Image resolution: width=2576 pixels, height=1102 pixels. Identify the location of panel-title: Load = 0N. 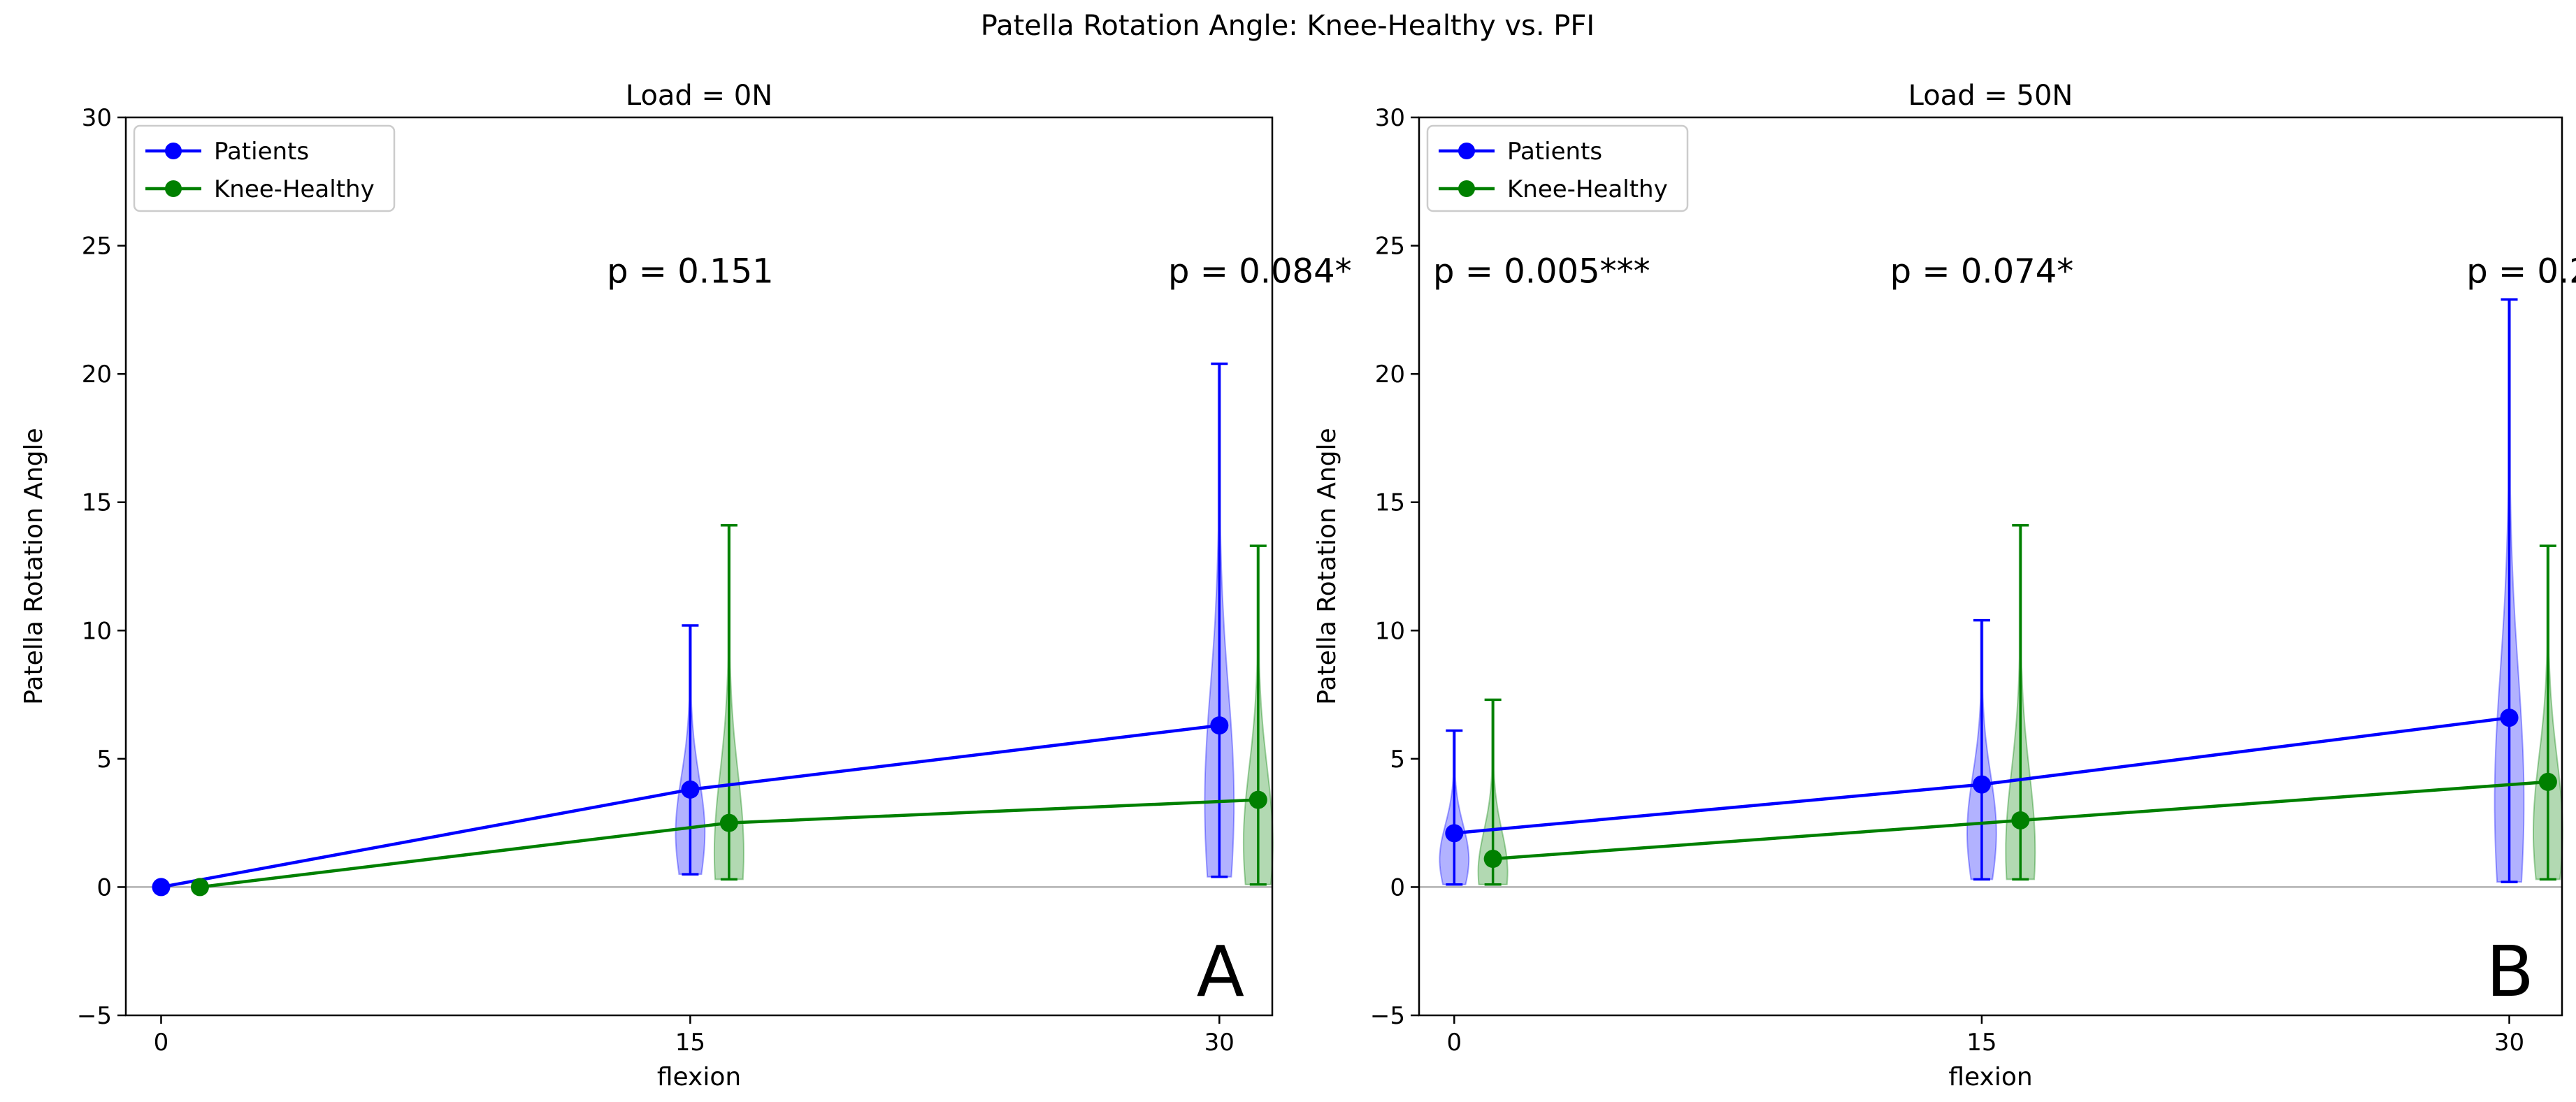
(699, 96).